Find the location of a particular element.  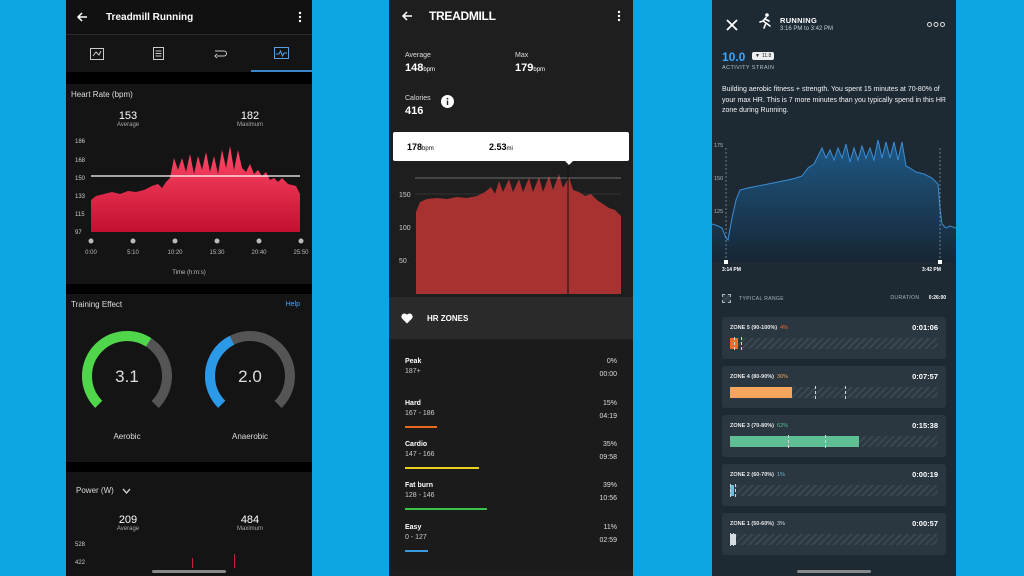

hr-average-value: 153 is located at coordinates (128, 116).